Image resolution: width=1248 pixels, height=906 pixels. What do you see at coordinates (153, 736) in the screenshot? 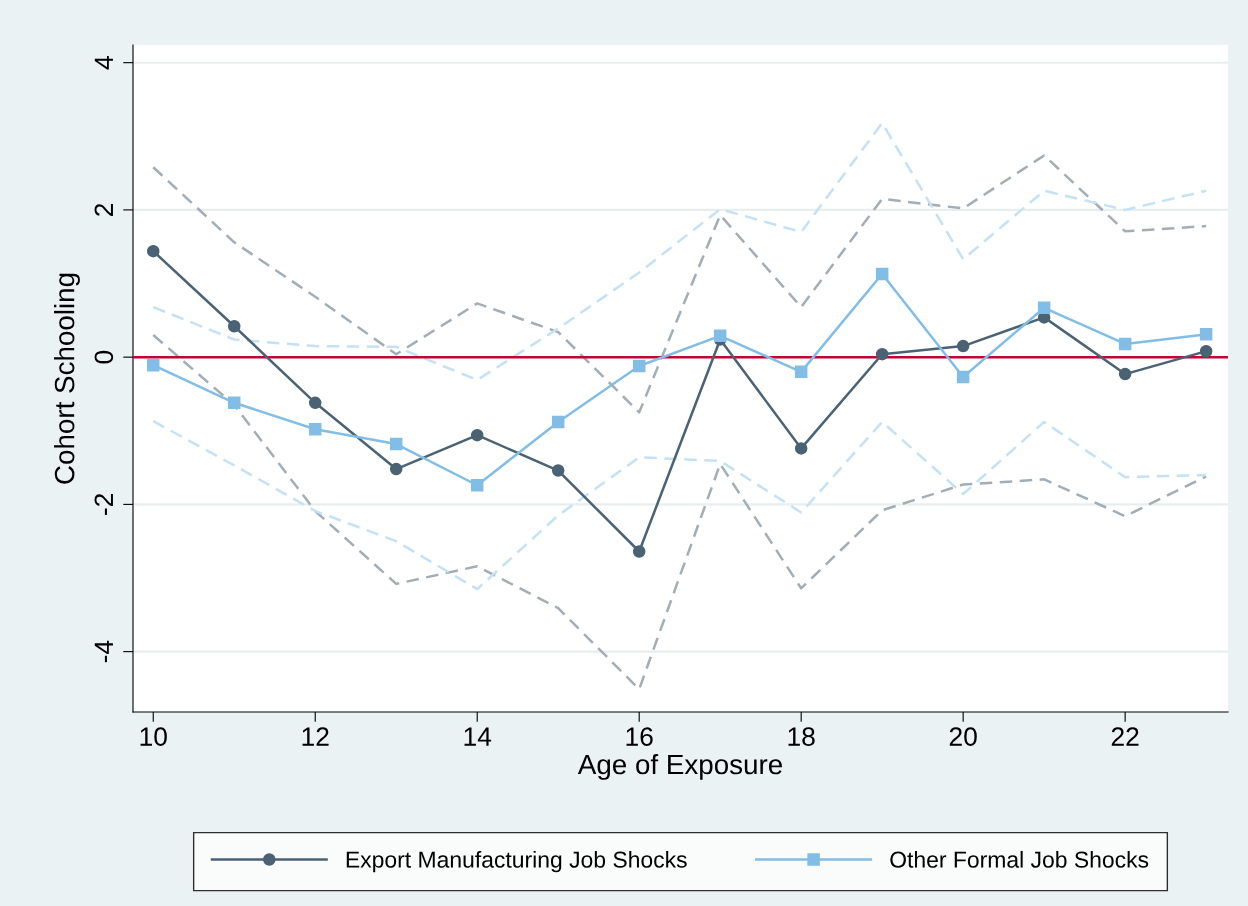
I see `x-tick-label: 10` at bounding box center [153, 736].